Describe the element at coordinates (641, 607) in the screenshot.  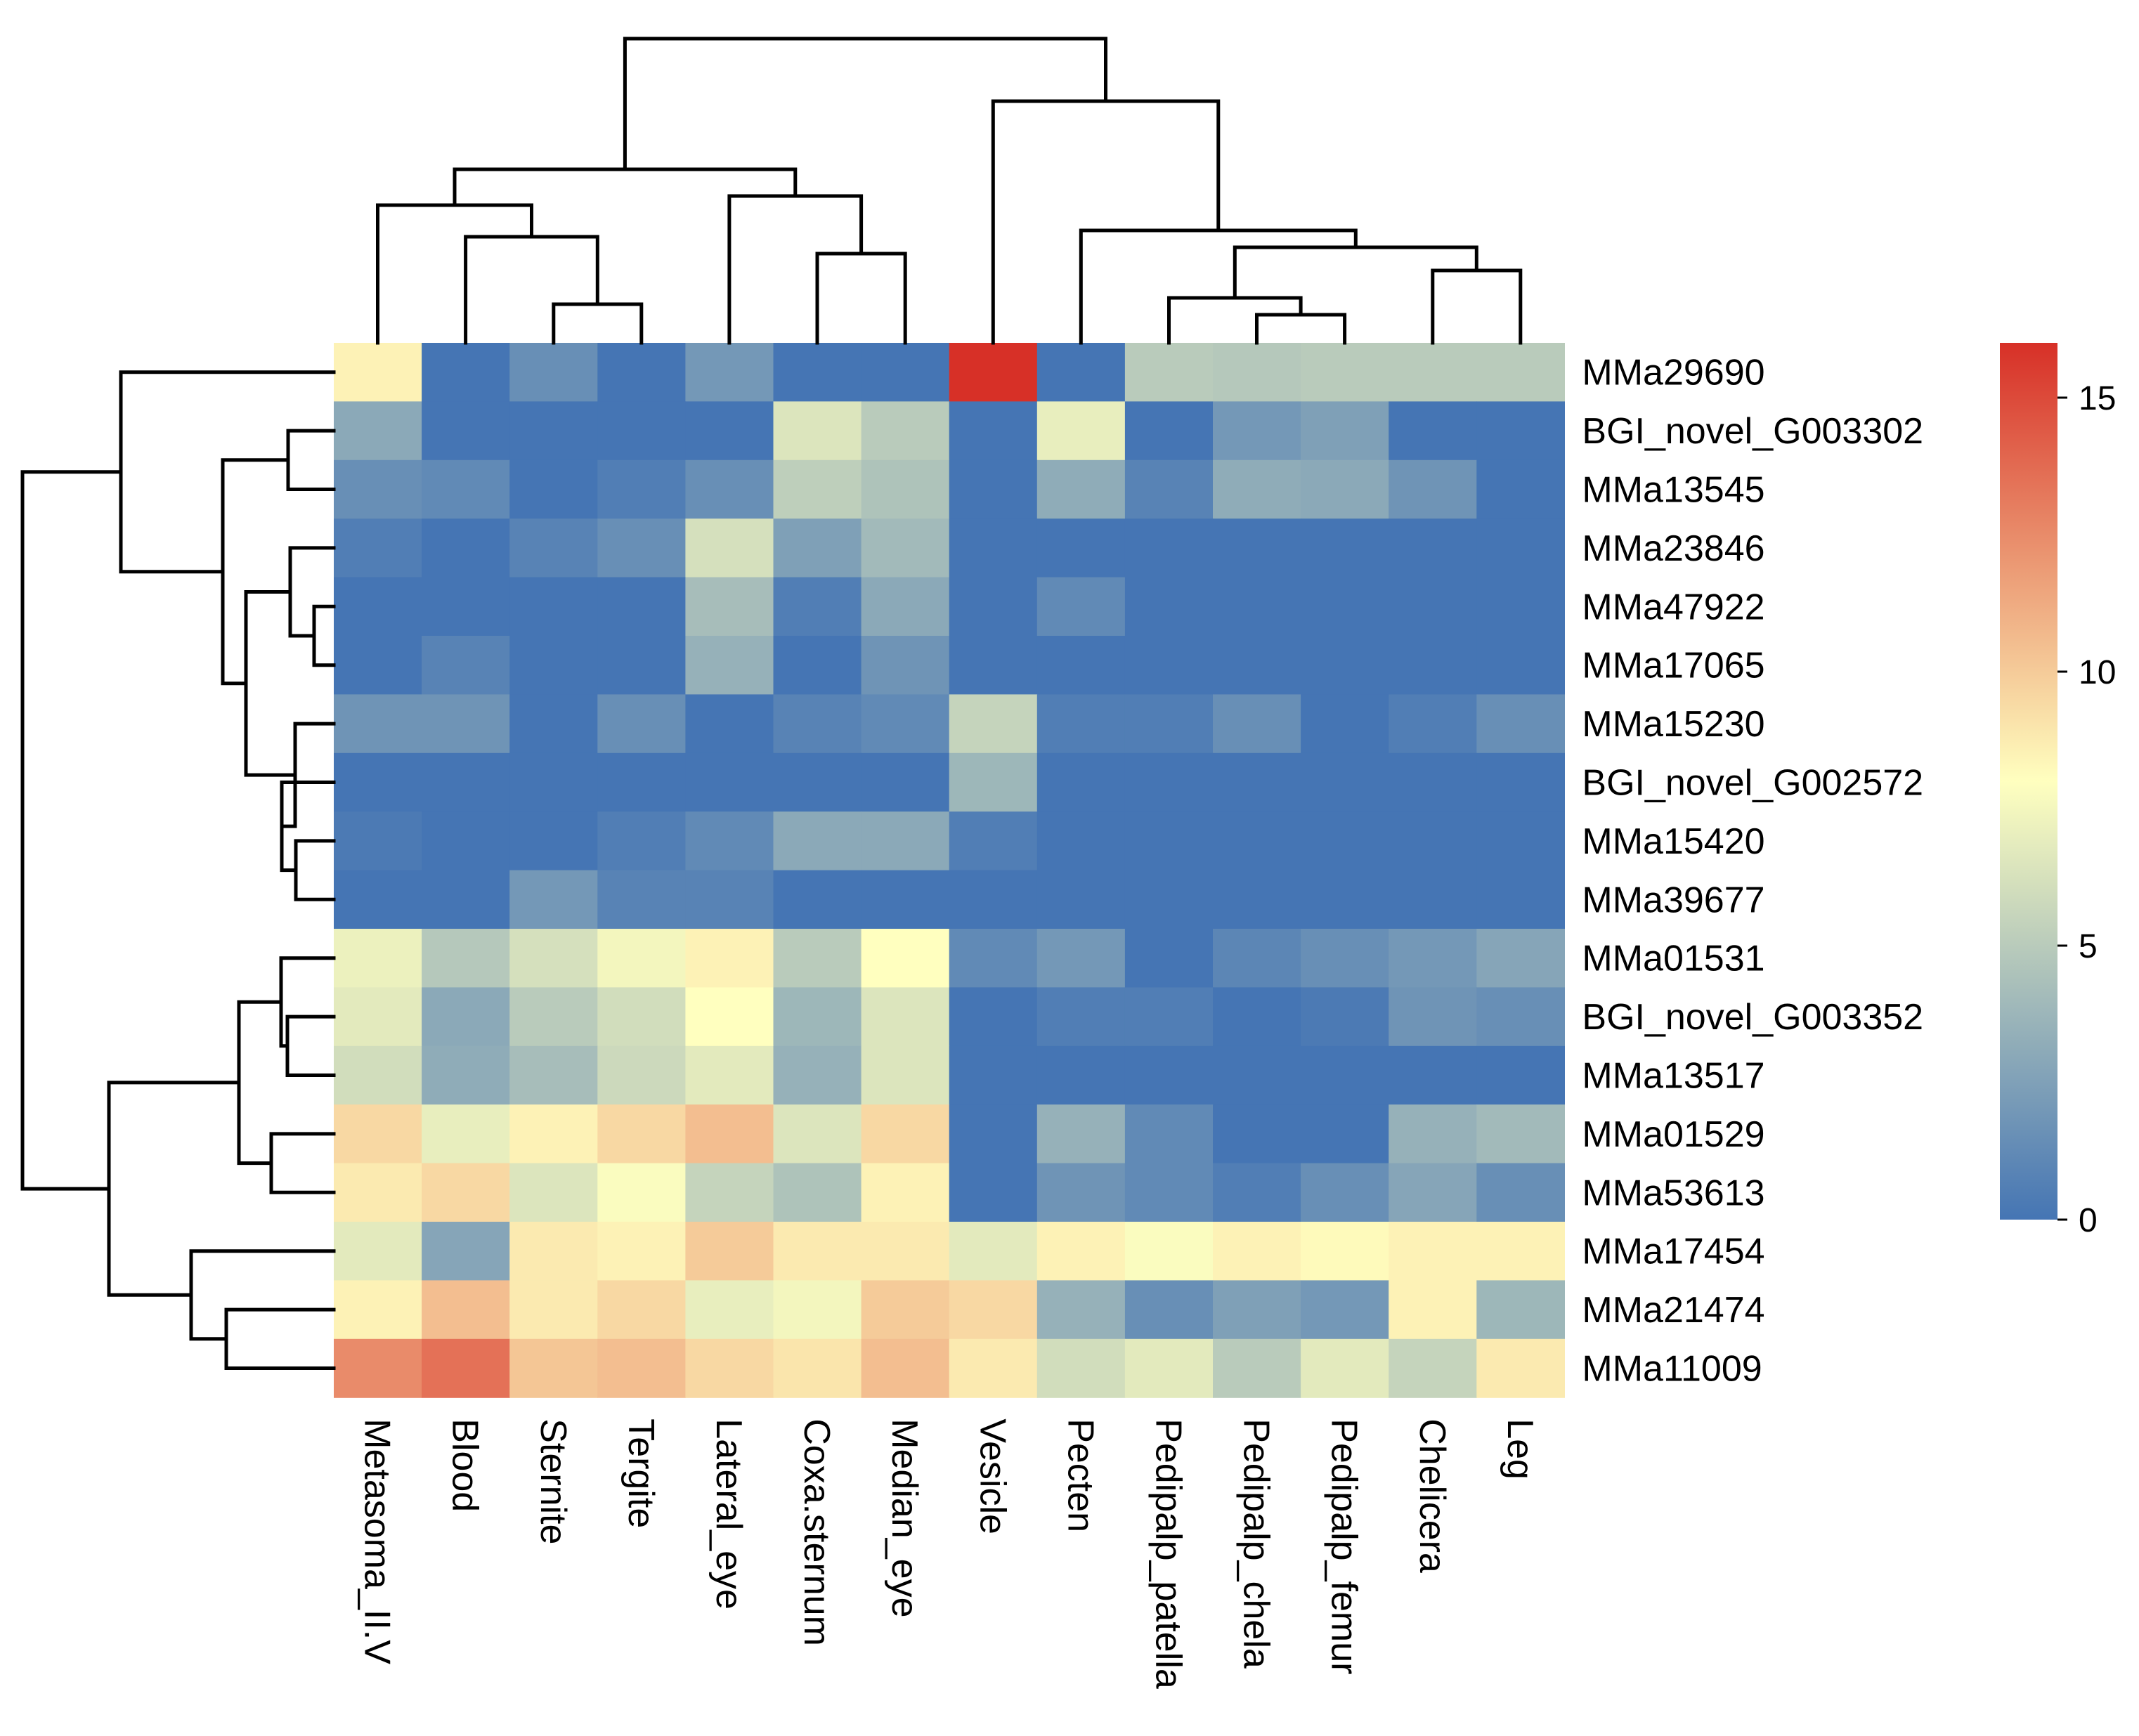
I see `heatmap-cell-MMa47922-Tergite` at that location.